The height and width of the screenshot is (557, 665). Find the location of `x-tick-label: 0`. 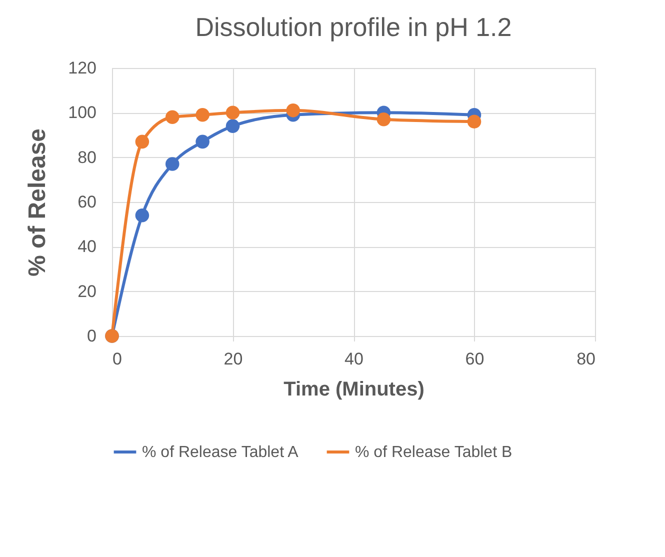

x-tick-label: 0 is located at coordinates (117, 359).